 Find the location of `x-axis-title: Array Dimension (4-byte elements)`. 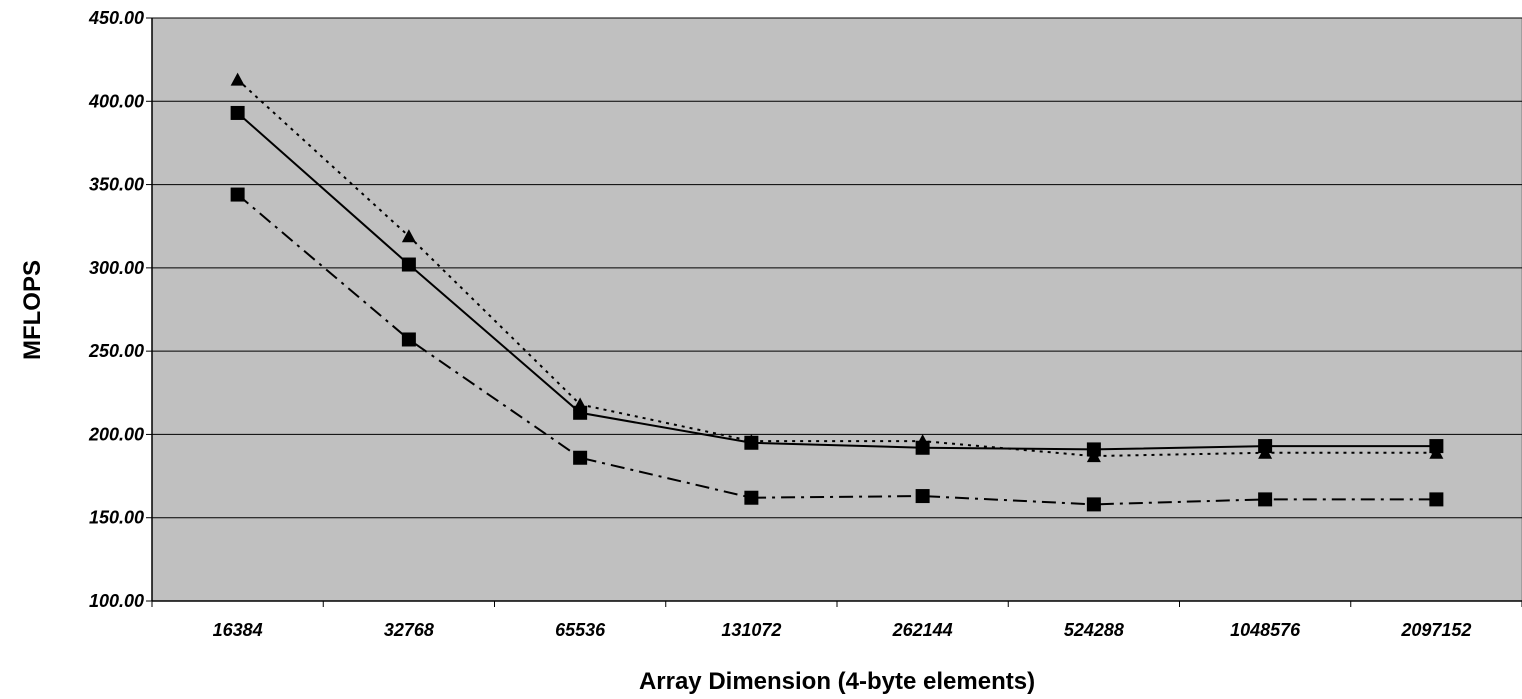

x-axis-title: Array Dimension (4-byte elements) is located at coordinates (837, 681).